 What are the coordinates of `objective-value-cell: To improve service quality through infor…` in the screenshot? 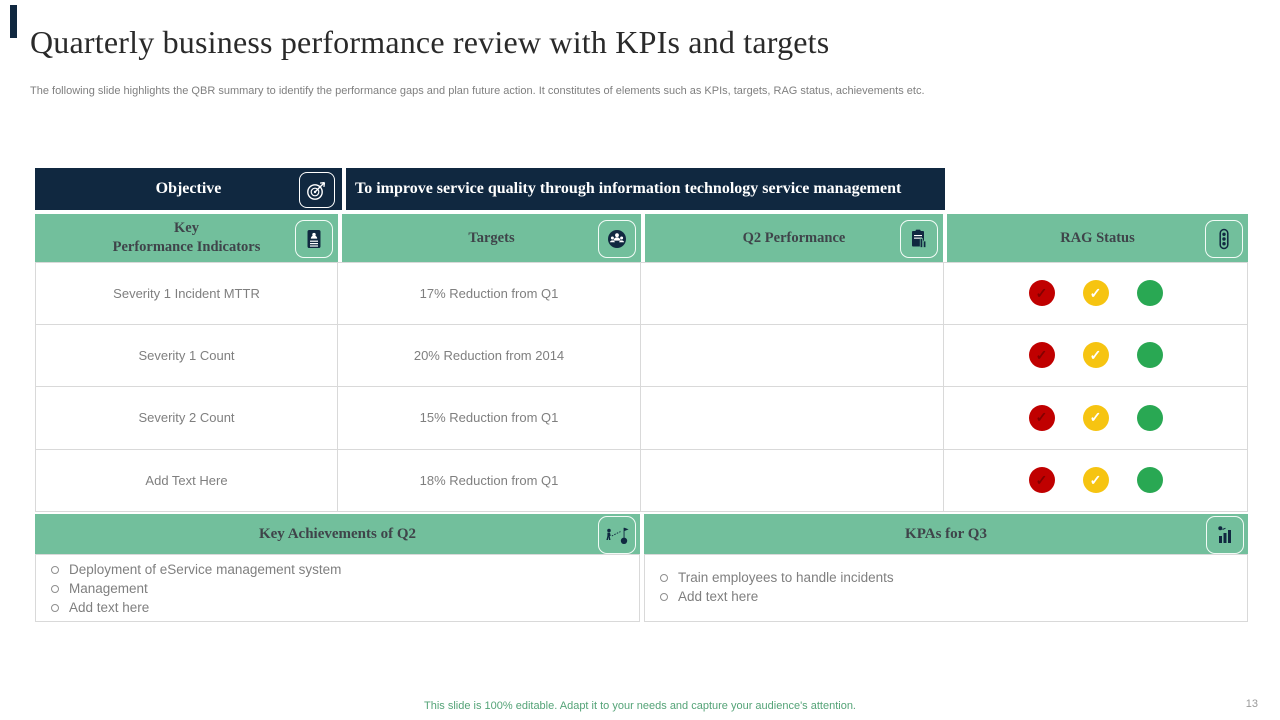 It's located at (645, 189).